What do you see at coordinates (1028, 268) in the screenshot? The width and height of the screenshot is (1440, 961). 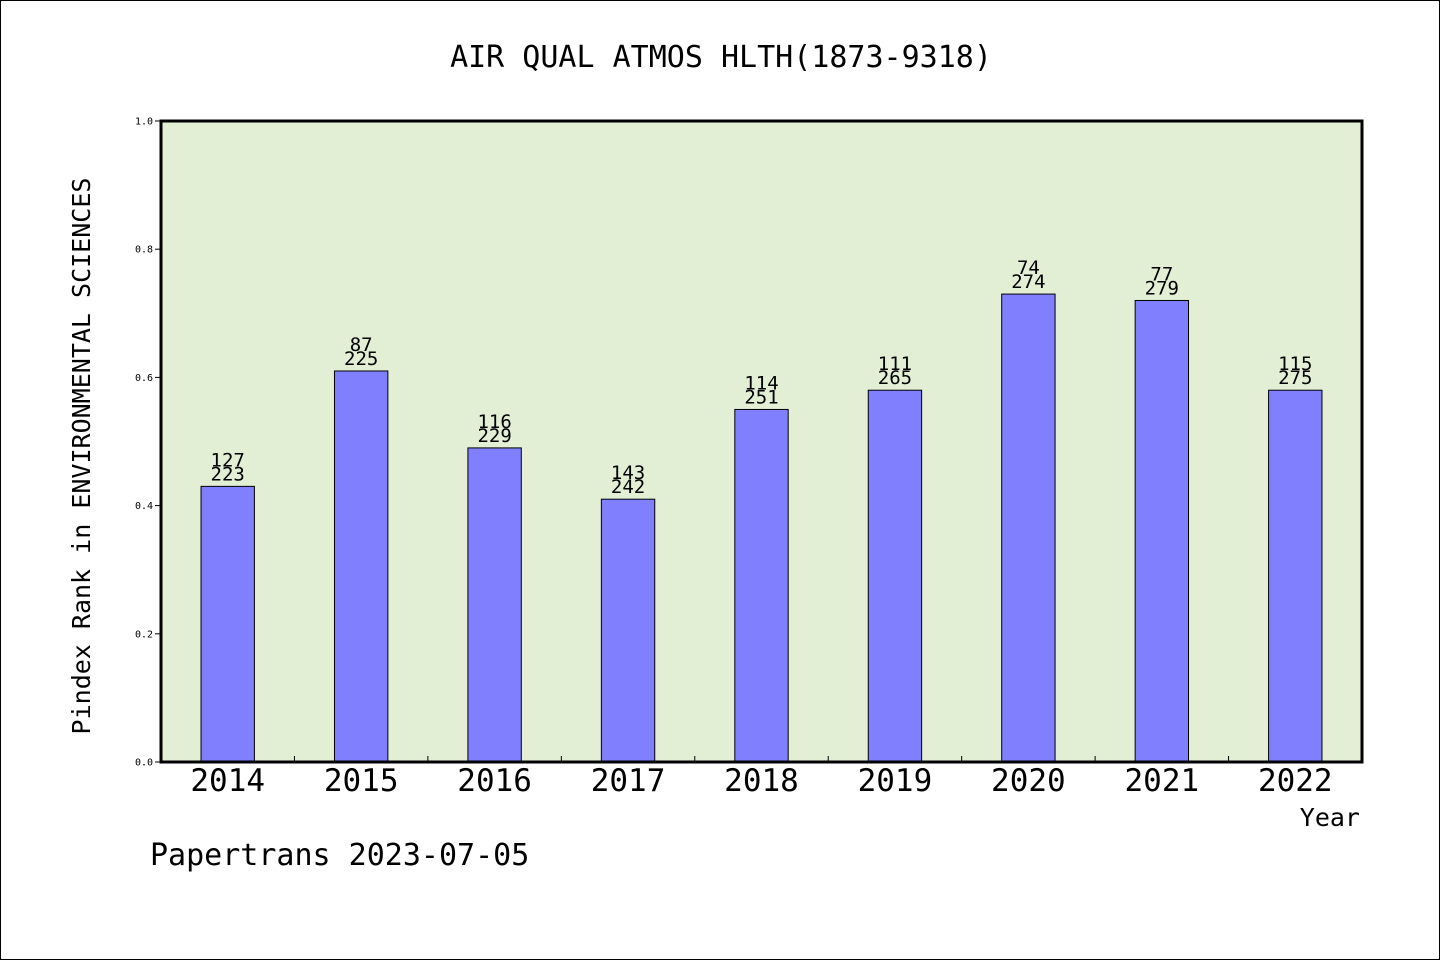 I see `rank-label-2020: 74` at bounding box center [1028, 268].